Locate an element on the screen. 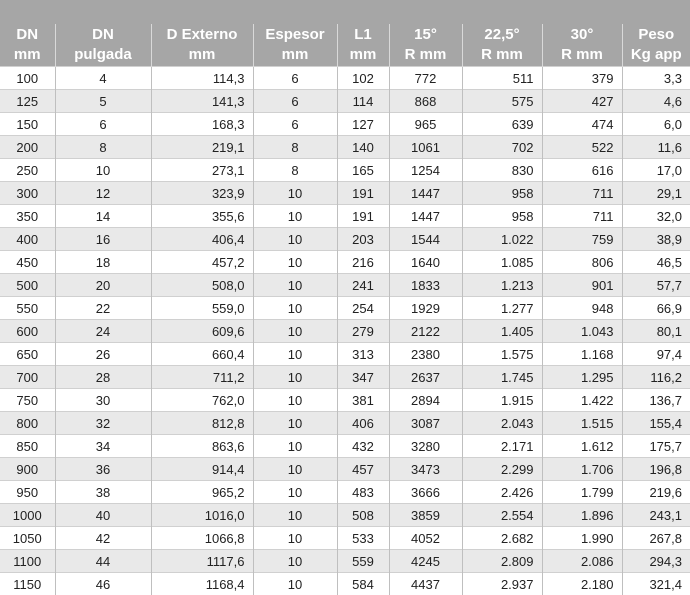 Image resolution: width=690 pixels, height=595 pixels. cell-r22-5: 575 is located at coordinates (502, 101).